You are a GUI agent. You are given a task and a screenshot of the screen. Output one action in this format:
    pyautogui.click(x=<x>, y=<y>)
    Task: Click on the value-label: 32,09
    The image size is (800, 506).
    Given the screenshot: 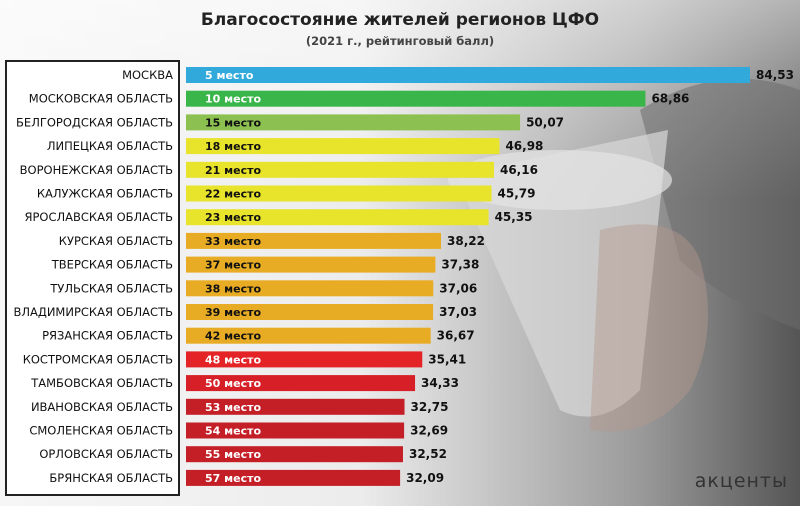 What is the action you would take?
    pyautogui.click(x=425, y=478)
    